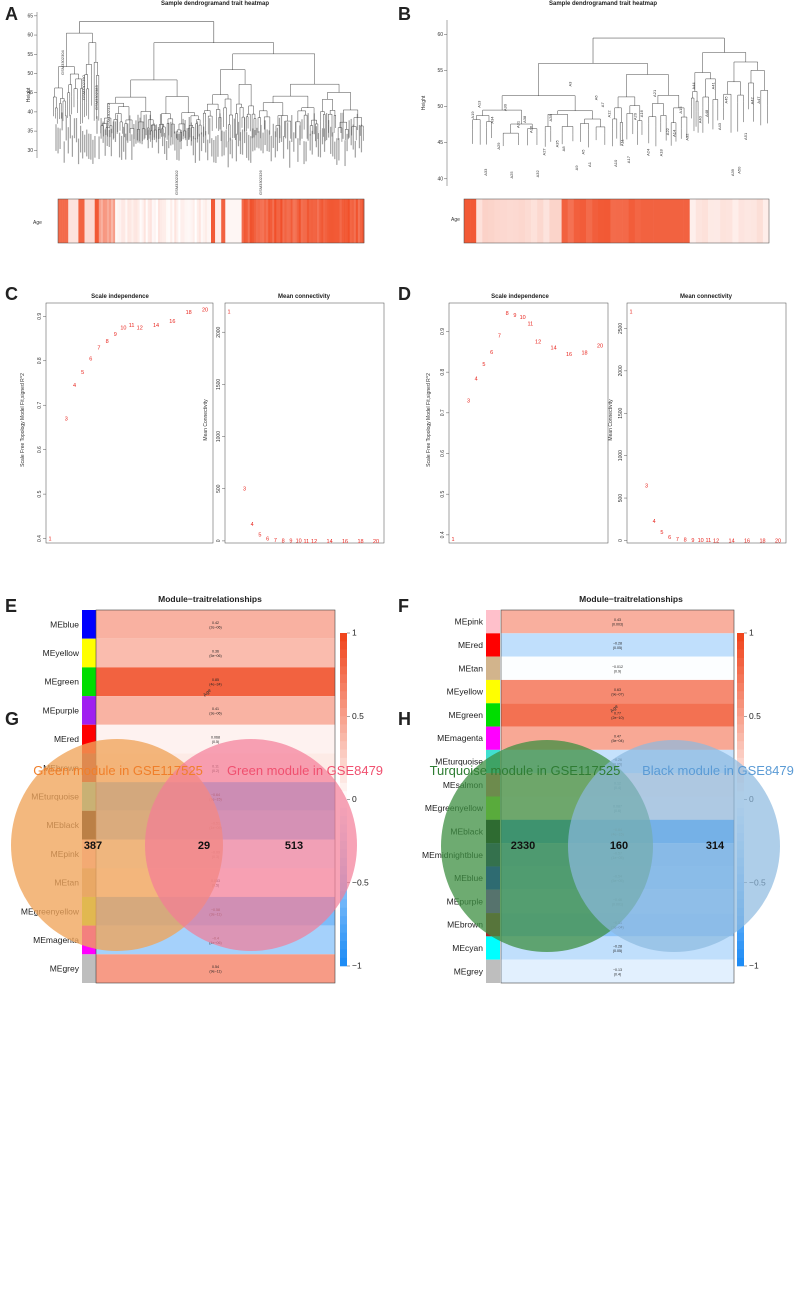 This screenshot has height=1297, width=803. I want to click on leaf-label: A30, so click(505, 107).